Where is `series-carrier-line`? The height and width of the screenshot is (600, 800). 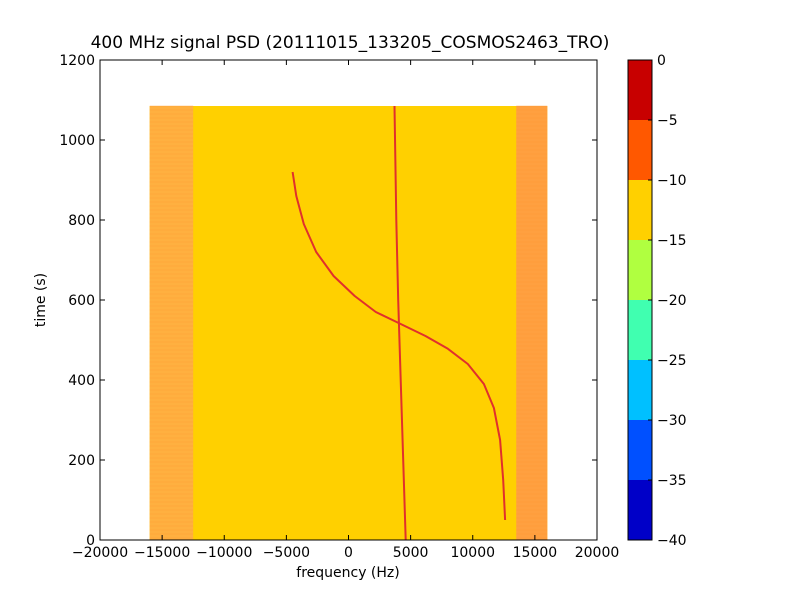
series-carrier-line is located at coordinates (400, 323).